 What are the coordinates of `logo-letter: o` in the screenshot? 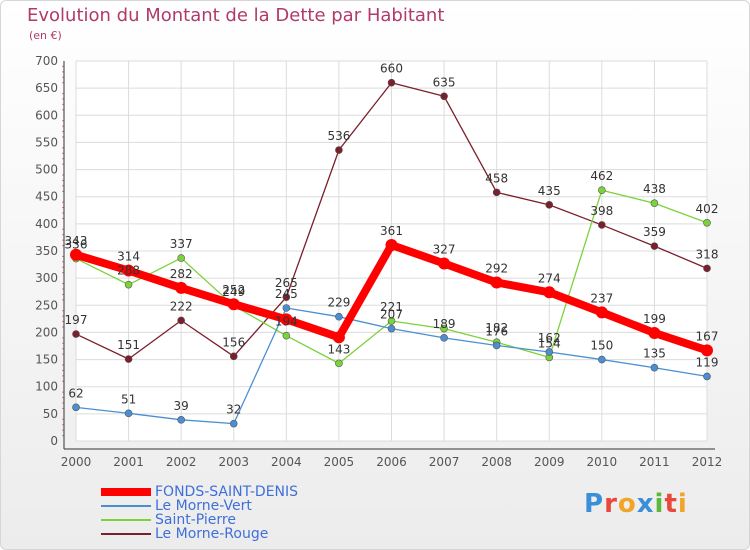 It's located at (627, 504).